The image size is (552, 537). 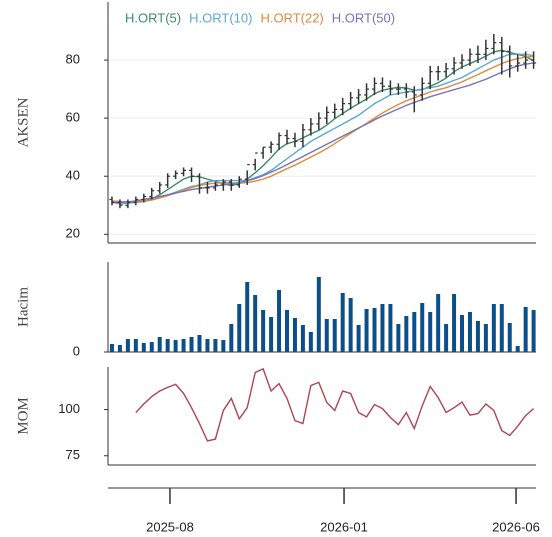 What do you see at coordinates (69, 408) in the screenshot?
I see `y-tick-label: 100` at bounding box center [69, 408].